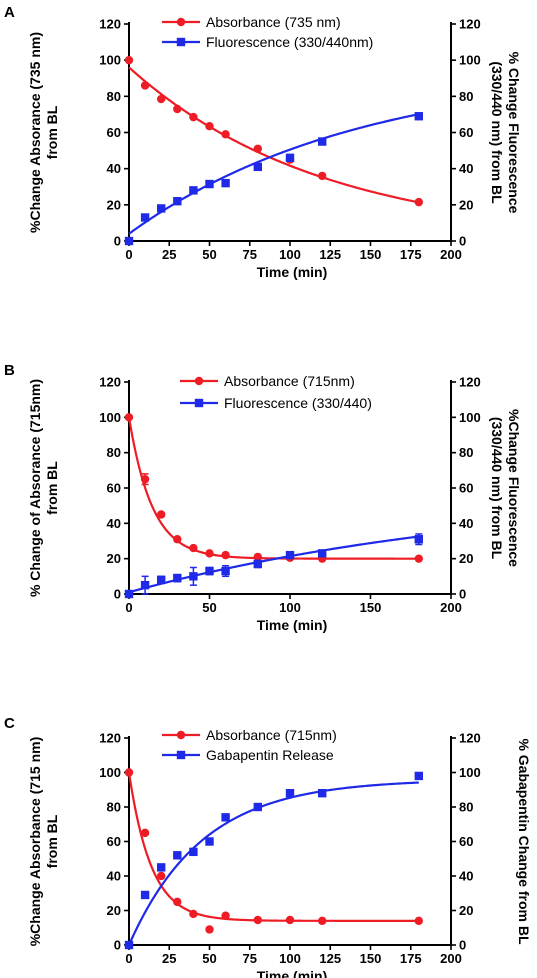 This screenshot has height=978, width=537. I want to click on y-axis-title-right: %Change Fluorescence(330/440 nm) from BL, so click(505, 488).